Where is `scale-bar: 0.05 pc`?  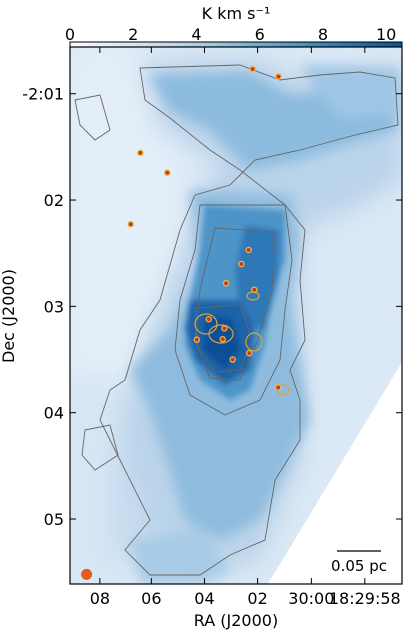 scale-bar: 0.05 pc is located at coordinates (359, 562).